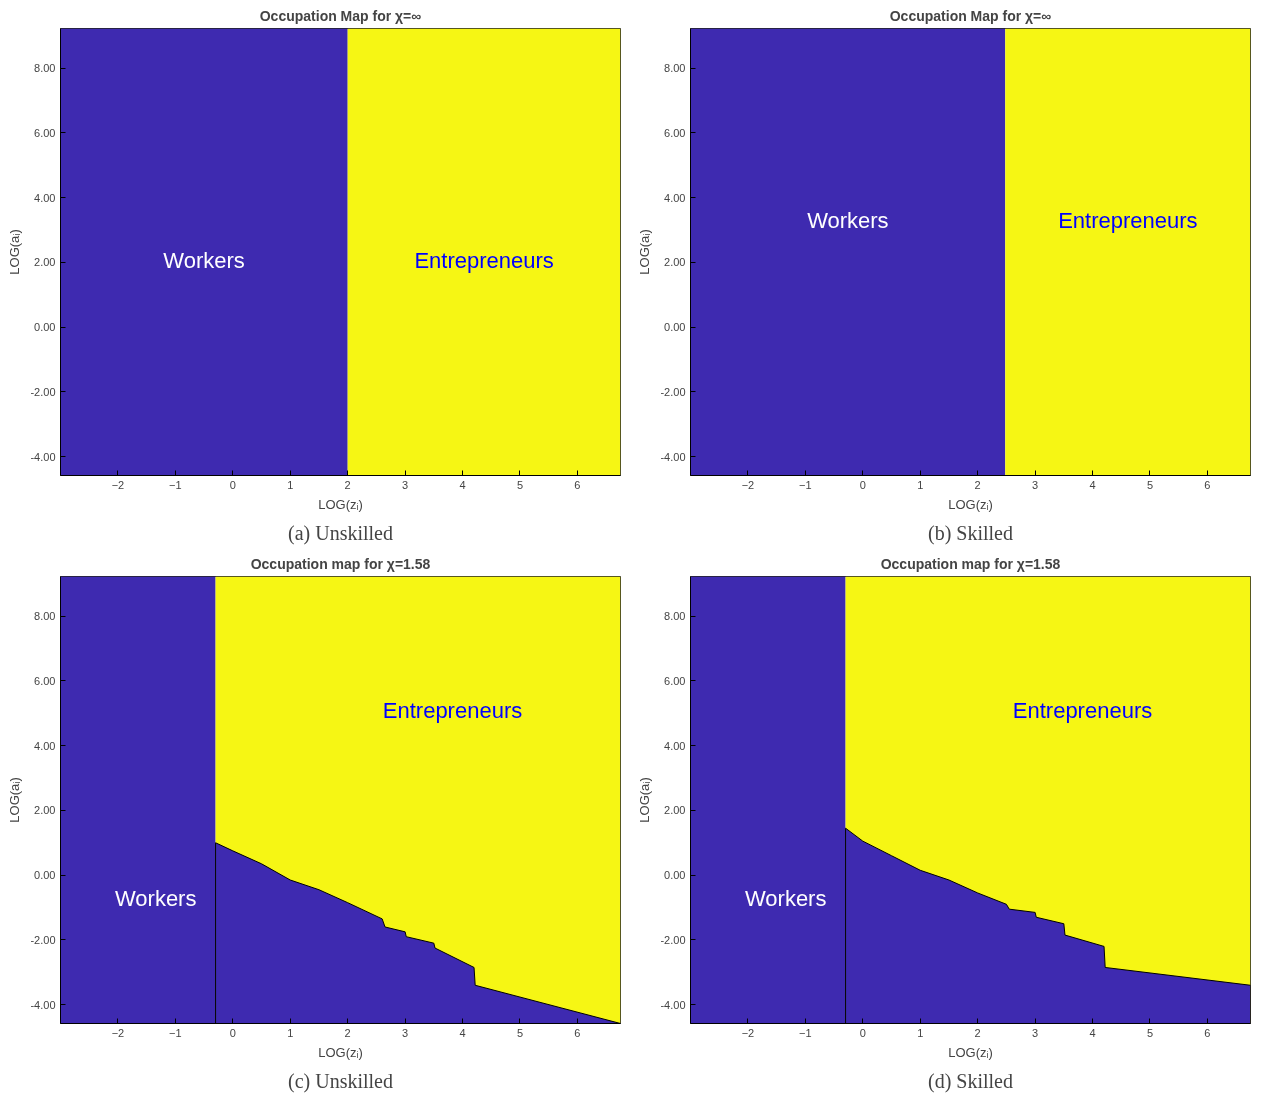  What do you see at coordinates (970, 533) in the screenshot?
I see `text: (b) Skilled` at bounding box center [970, 533].